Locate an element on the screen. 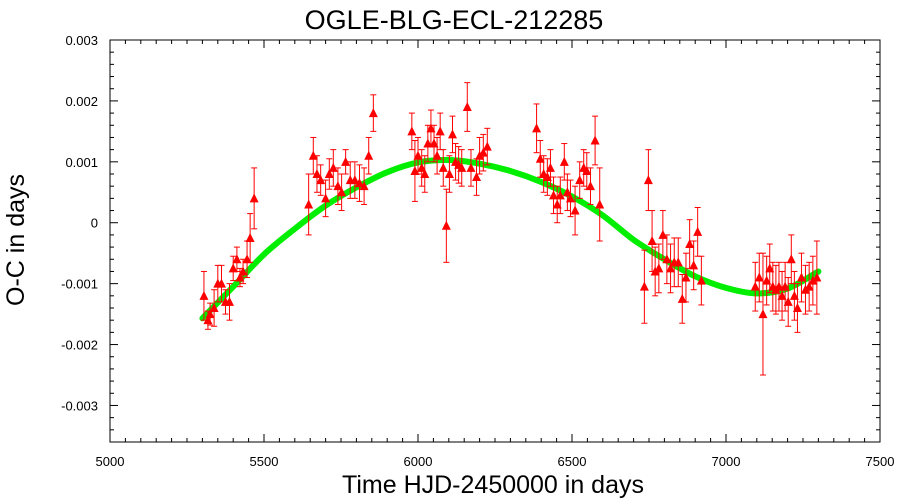 This screenshot has height=500, width=900. y-axis-title: O-C in days is located at coordinates (16, 240).